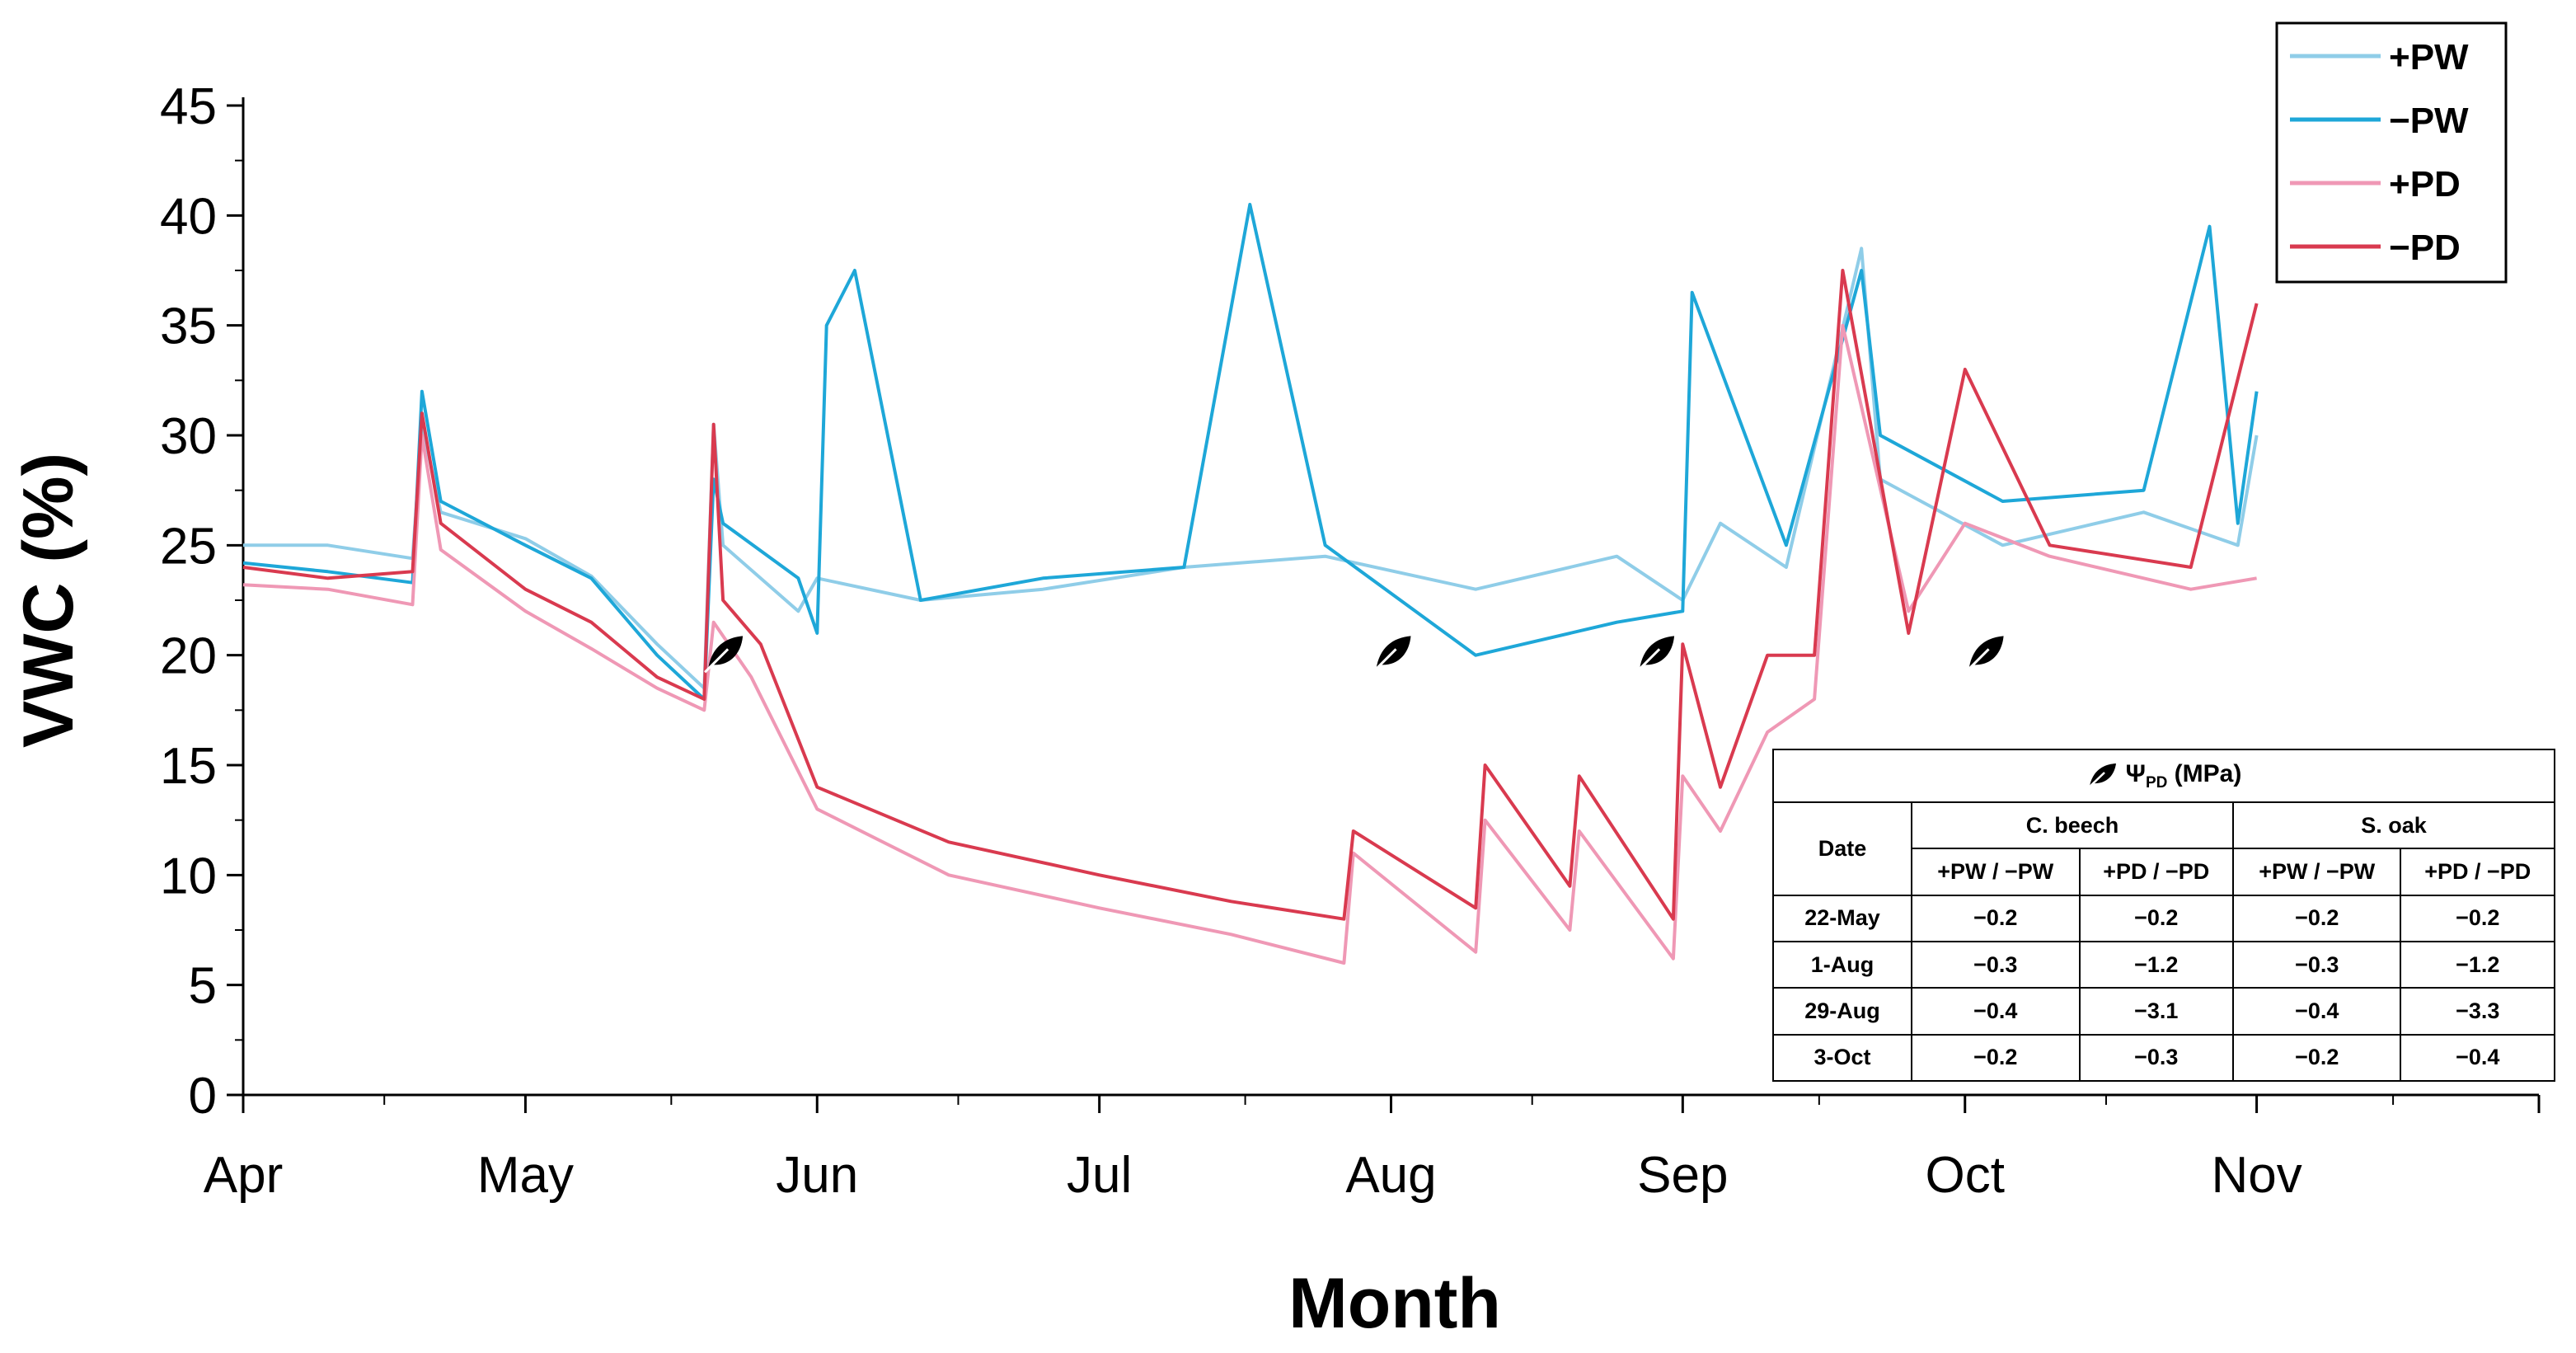 The height and width of the screenshot is (1353, 2576). What do you see at coordinates (2425, 248) in the screenshot?
I see `legend-label: −PD` at bounding box center [2425, 248].